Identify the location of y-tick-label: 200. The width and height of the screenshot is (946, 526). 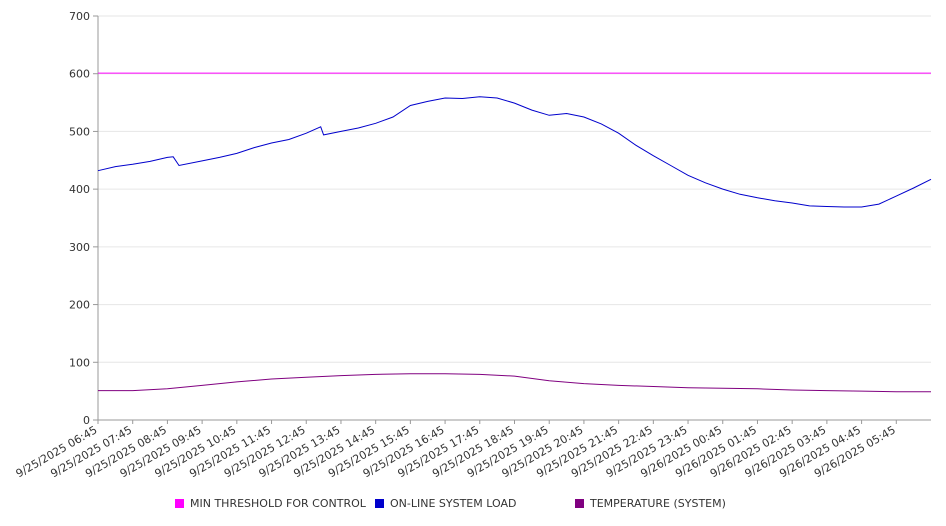
(79, 305).